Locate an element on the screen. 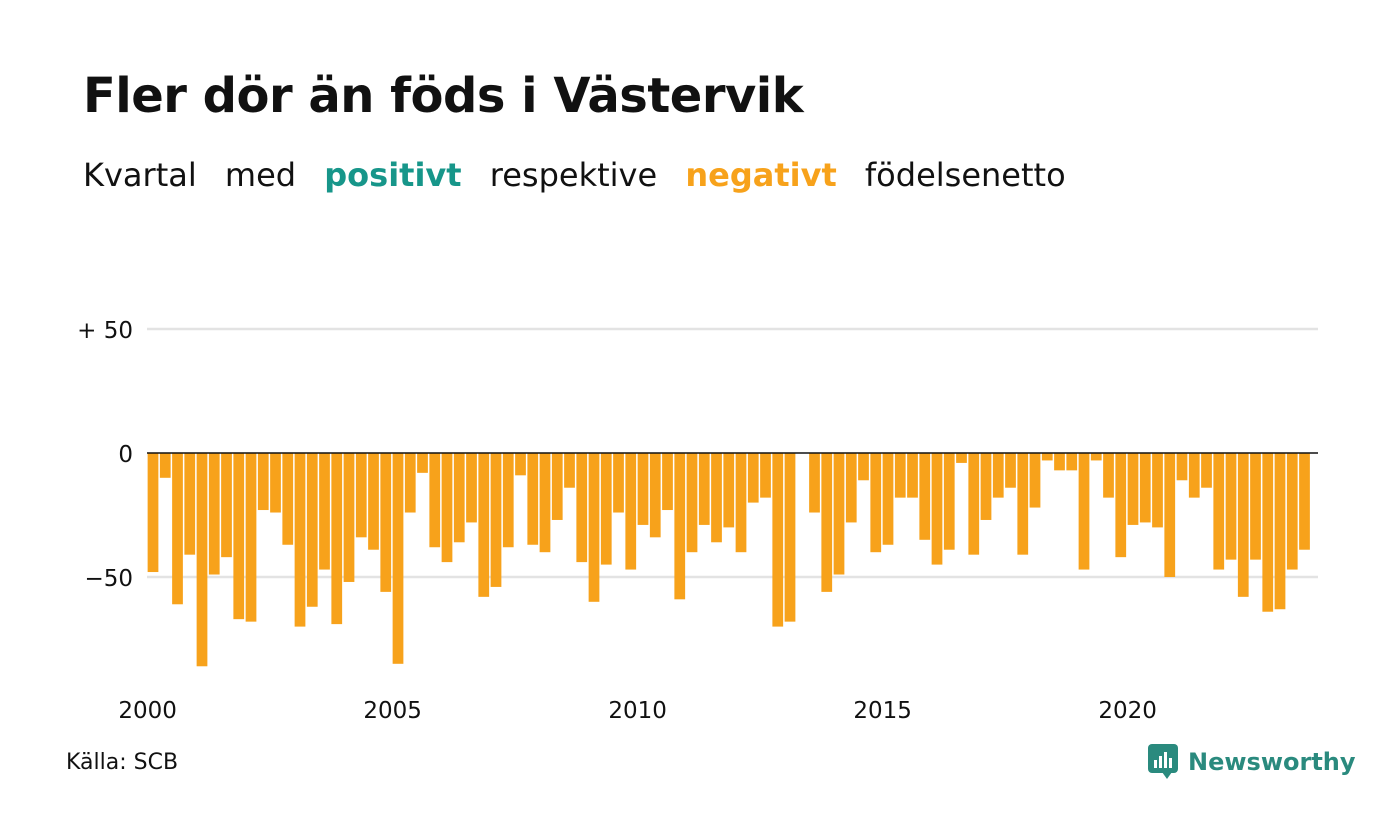  source-note: Källa: SCB is located at coordinates (122, 762).